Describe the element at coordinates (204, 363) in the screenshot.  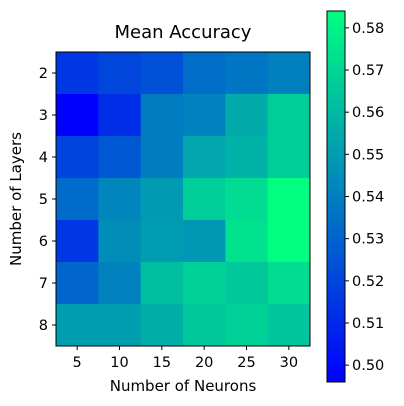
I see `x-tick-label: 20` at that location.